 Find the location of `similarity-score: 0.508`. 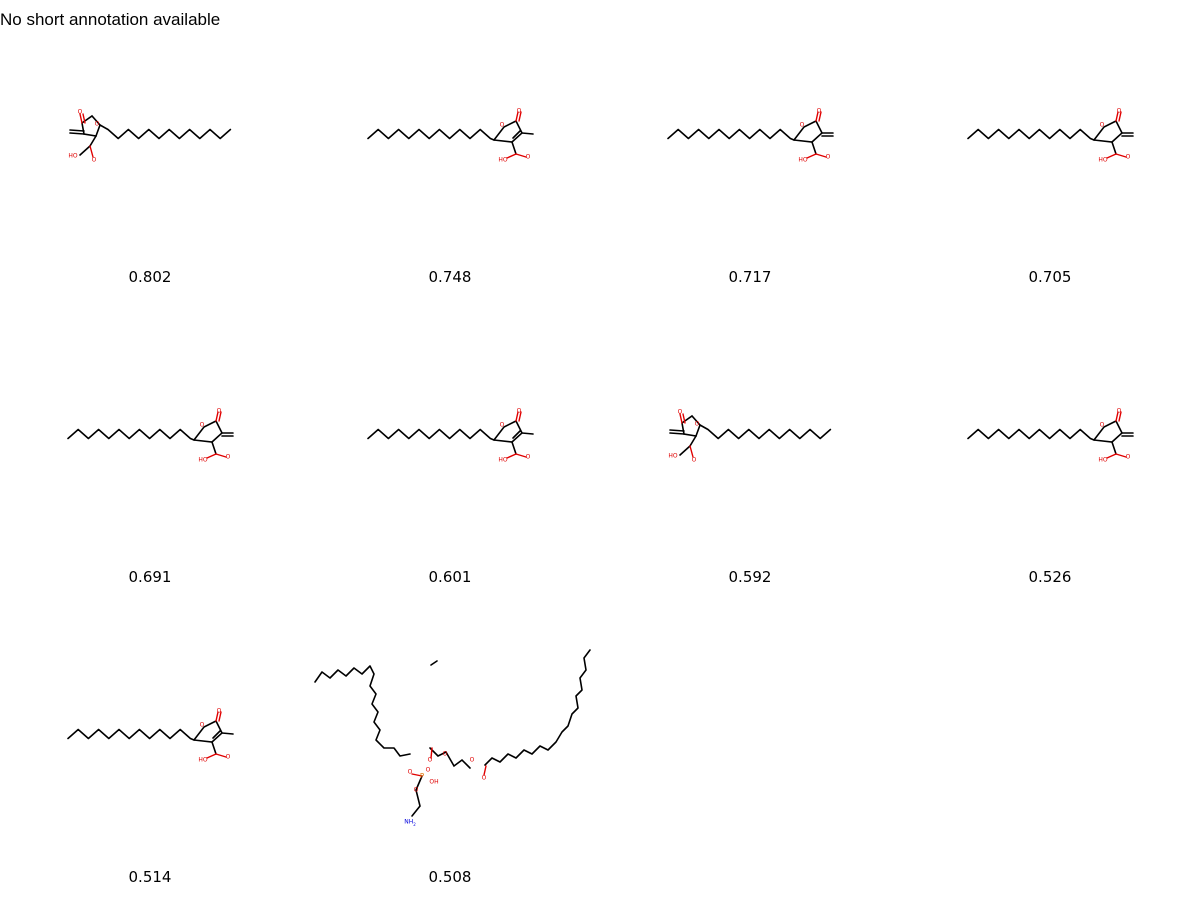

similarity-score: 0.508 is located at coordinates (450, 877).